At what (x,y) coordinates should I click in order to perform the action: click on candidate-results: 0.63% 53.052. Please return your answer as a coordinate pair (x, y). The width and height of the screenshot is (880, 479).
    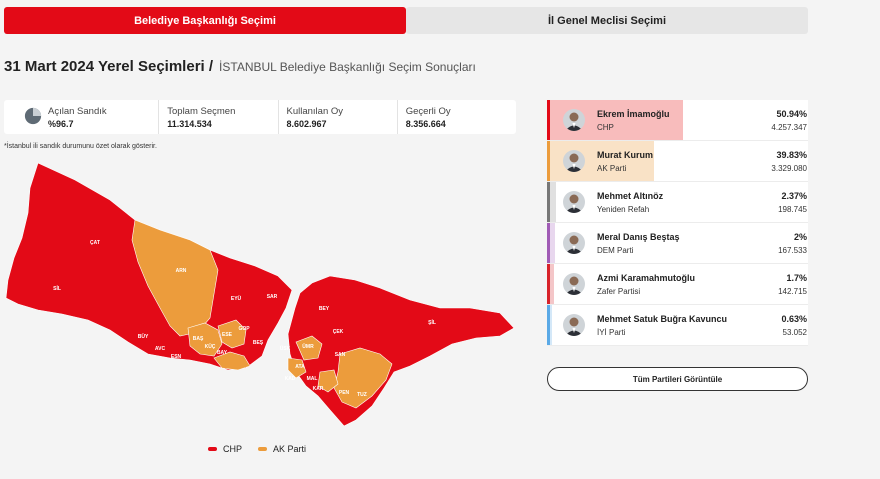
    Looking at the image, I should click on (794, 325).